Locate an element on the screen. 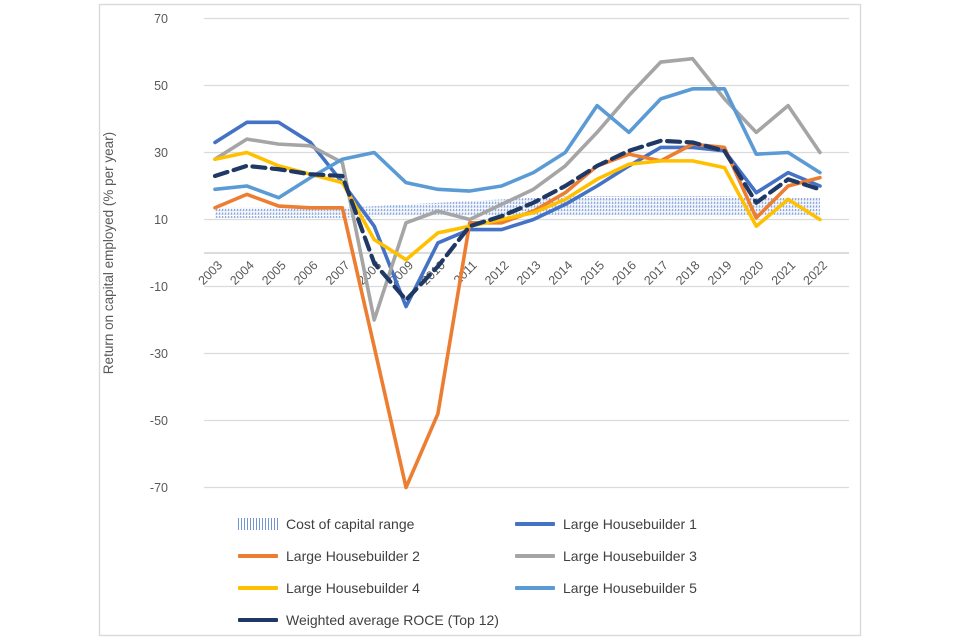  x-tick-label: 2021 is located at coordinates (784, 273).